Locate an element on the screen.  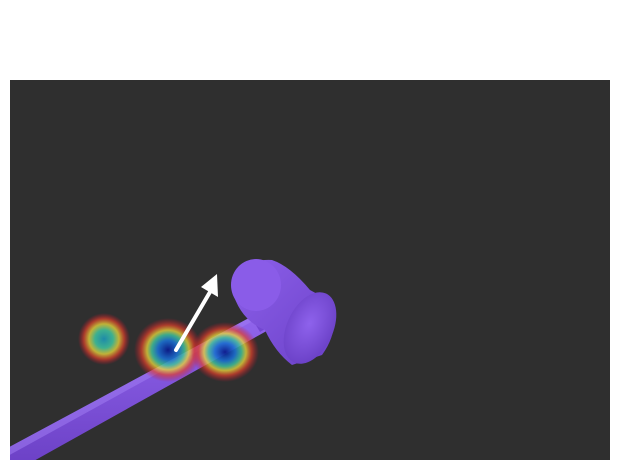
hammer-head-back is located at coordinates (256, 285).